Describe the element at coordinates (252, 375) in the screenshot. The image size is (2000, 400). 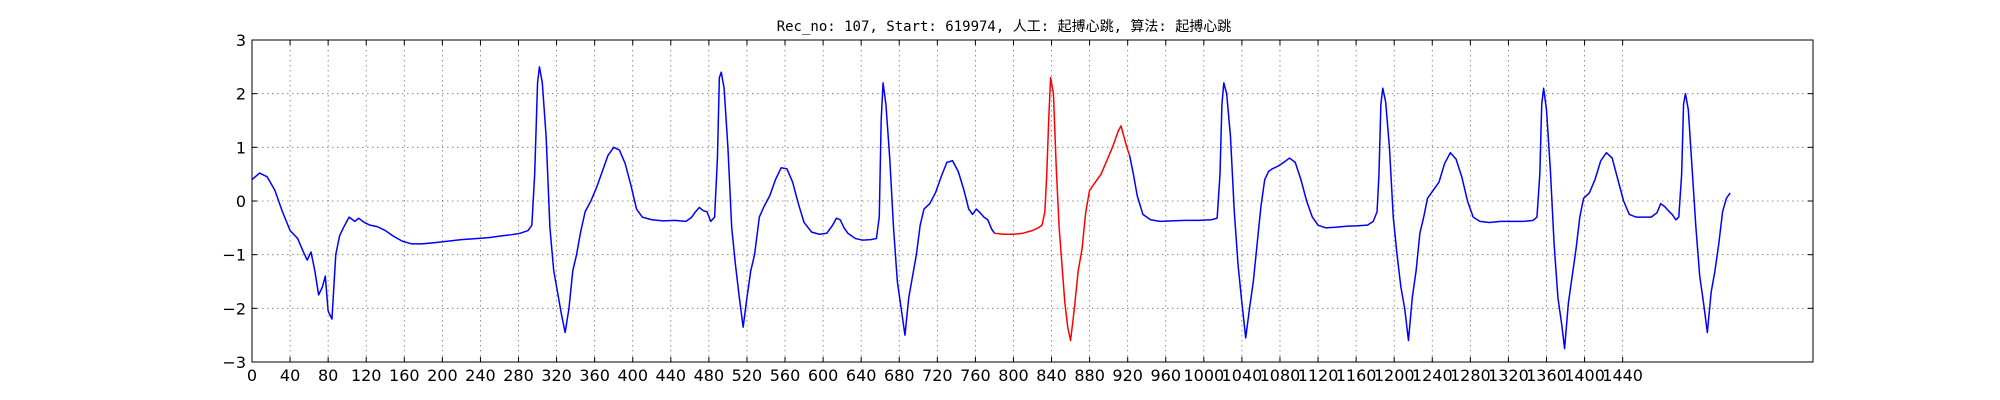
I see `x-tick-label: 0` at that location.